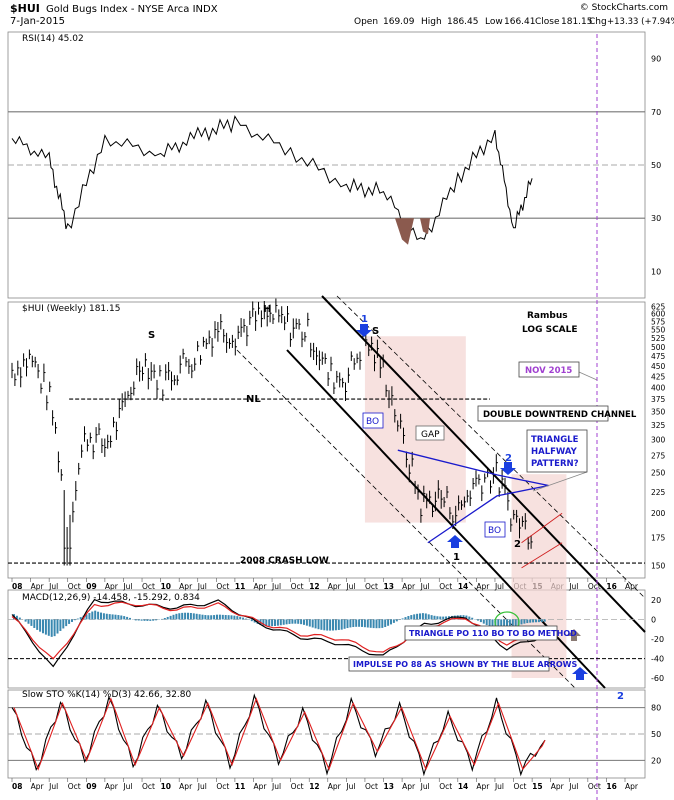 Image resolution: width=674 pixels, height=800 pixels. I want to click on annotation-point-1-low: 1, so click(456, 557).